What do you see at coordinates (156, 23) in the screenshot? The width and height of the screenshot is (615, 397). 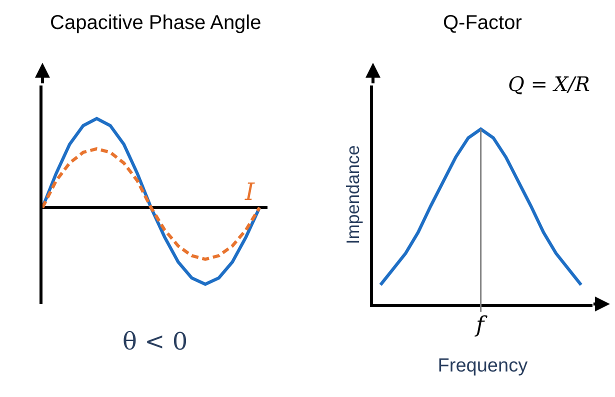 I see `chart-title: Capacitive Phase Angle` at bounding box center [156, 23].